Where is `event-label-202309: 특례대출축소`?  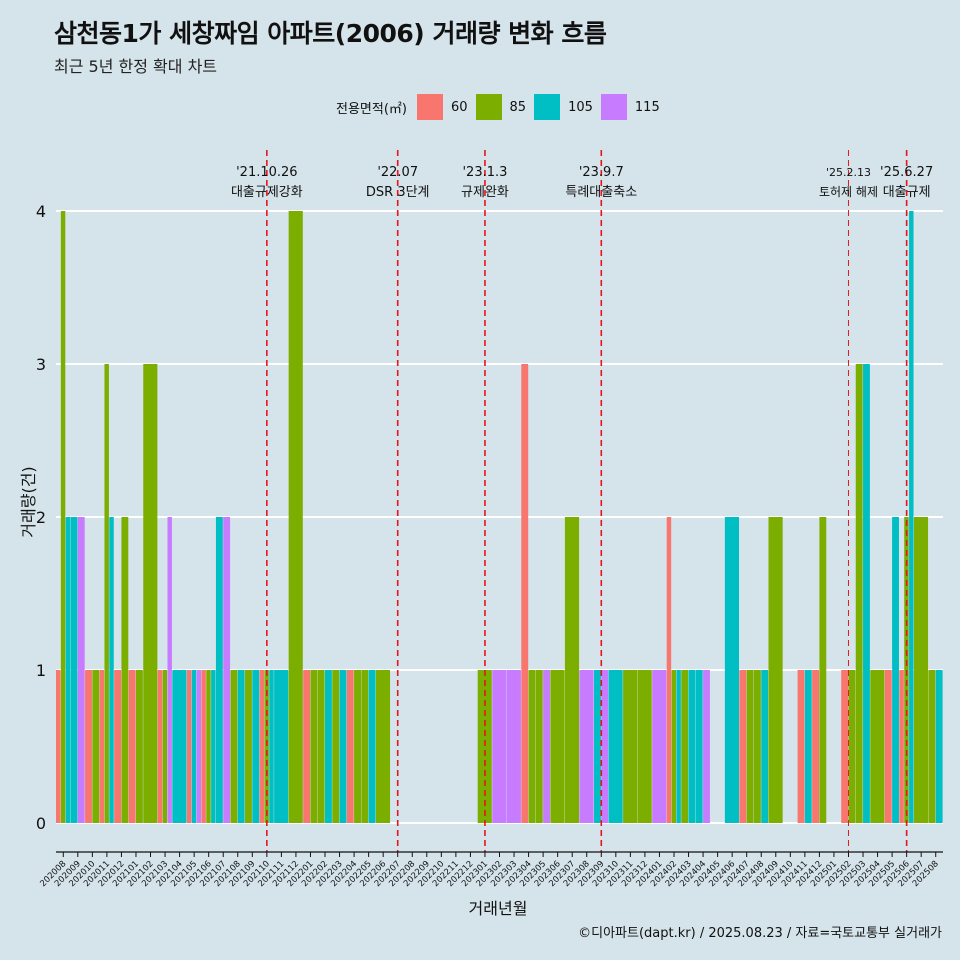
event-label-202309: 특례대출축소 is located at coordinates (601, 192).